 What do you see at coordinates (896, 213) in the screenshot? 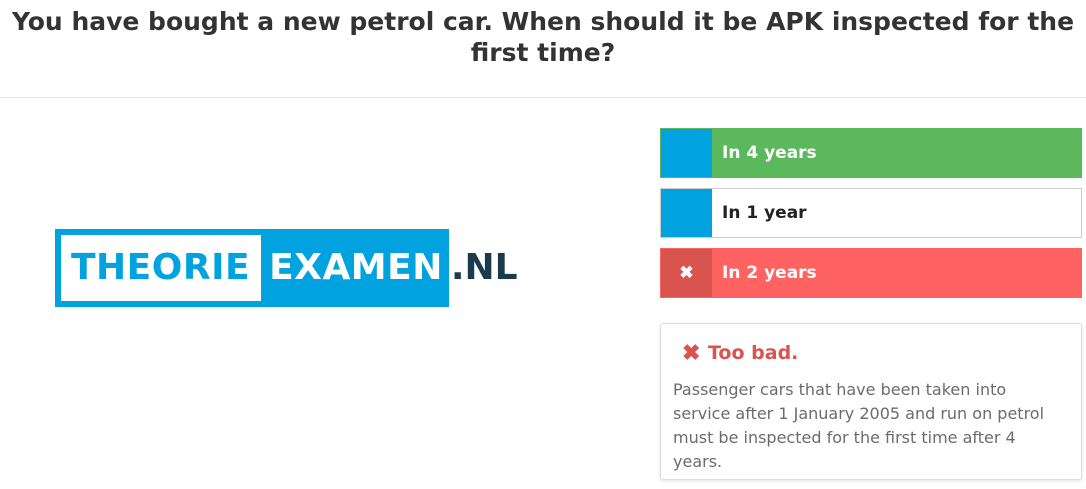
I see `answer-label: In 1 year` at bounding box center [896, 213].